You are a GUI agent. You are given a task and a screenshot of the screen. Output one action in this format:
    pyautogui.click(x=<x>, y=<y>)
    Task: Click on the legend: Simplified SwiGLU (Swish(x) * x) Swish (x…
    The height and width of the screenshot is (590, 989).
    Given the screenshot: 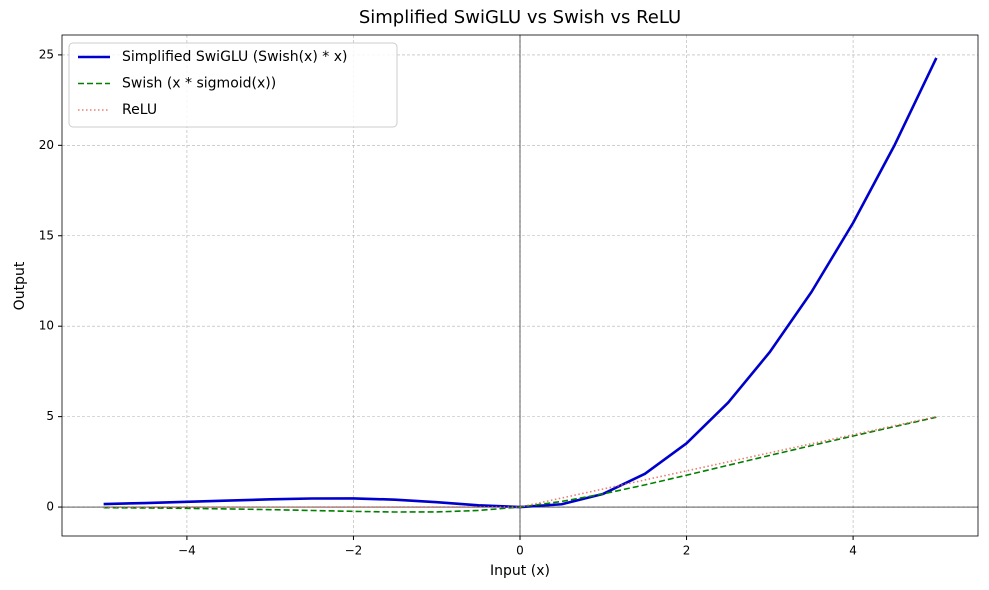 What is the action you would take?
    pyautogui.click(x=233, y=85)
    